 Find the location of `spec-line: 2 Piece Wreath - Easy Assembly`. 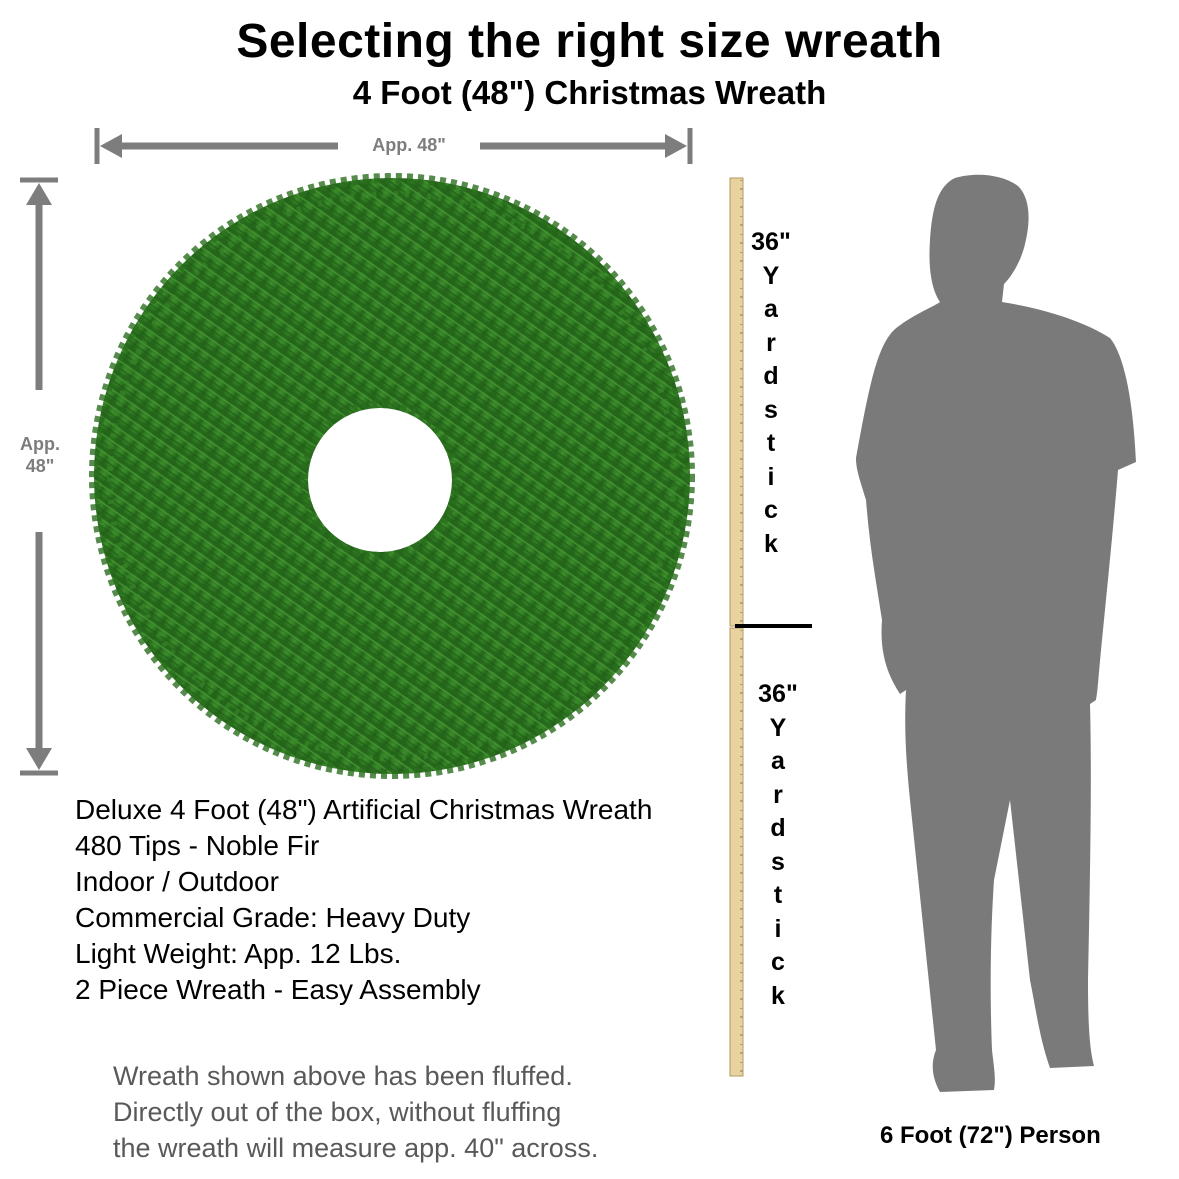

spec-line: 2 Piece Wreath - Easy Assembly is located at coordinates (363, 990).